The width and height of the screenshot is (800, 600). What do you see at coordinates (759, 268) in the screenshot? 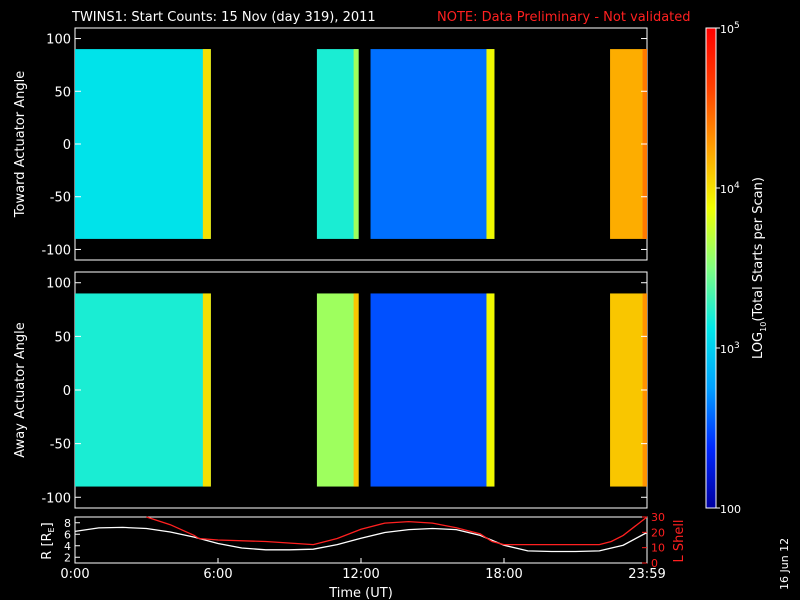
I see `colorbar-label: LOG10(Total Starts per Scan)` at bounding box center [759, 268].